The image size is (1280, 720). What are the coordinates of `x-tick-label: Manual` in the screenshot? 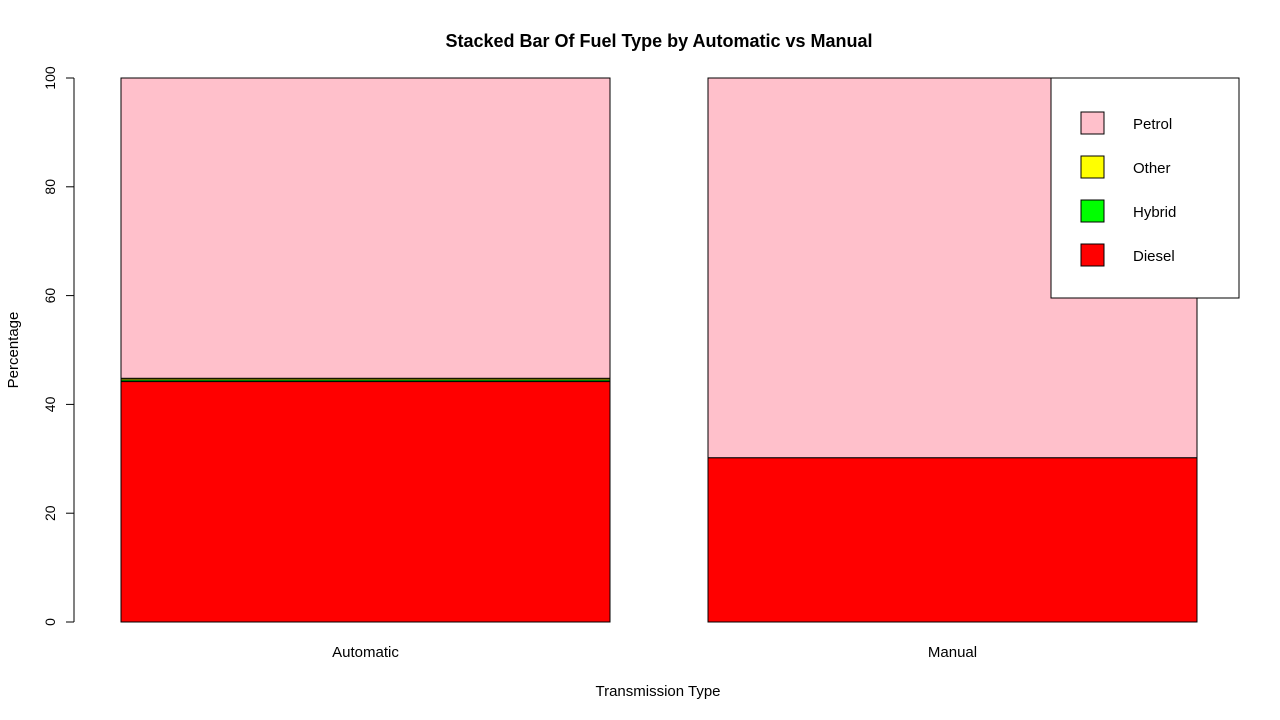 It's located at (952, 652).